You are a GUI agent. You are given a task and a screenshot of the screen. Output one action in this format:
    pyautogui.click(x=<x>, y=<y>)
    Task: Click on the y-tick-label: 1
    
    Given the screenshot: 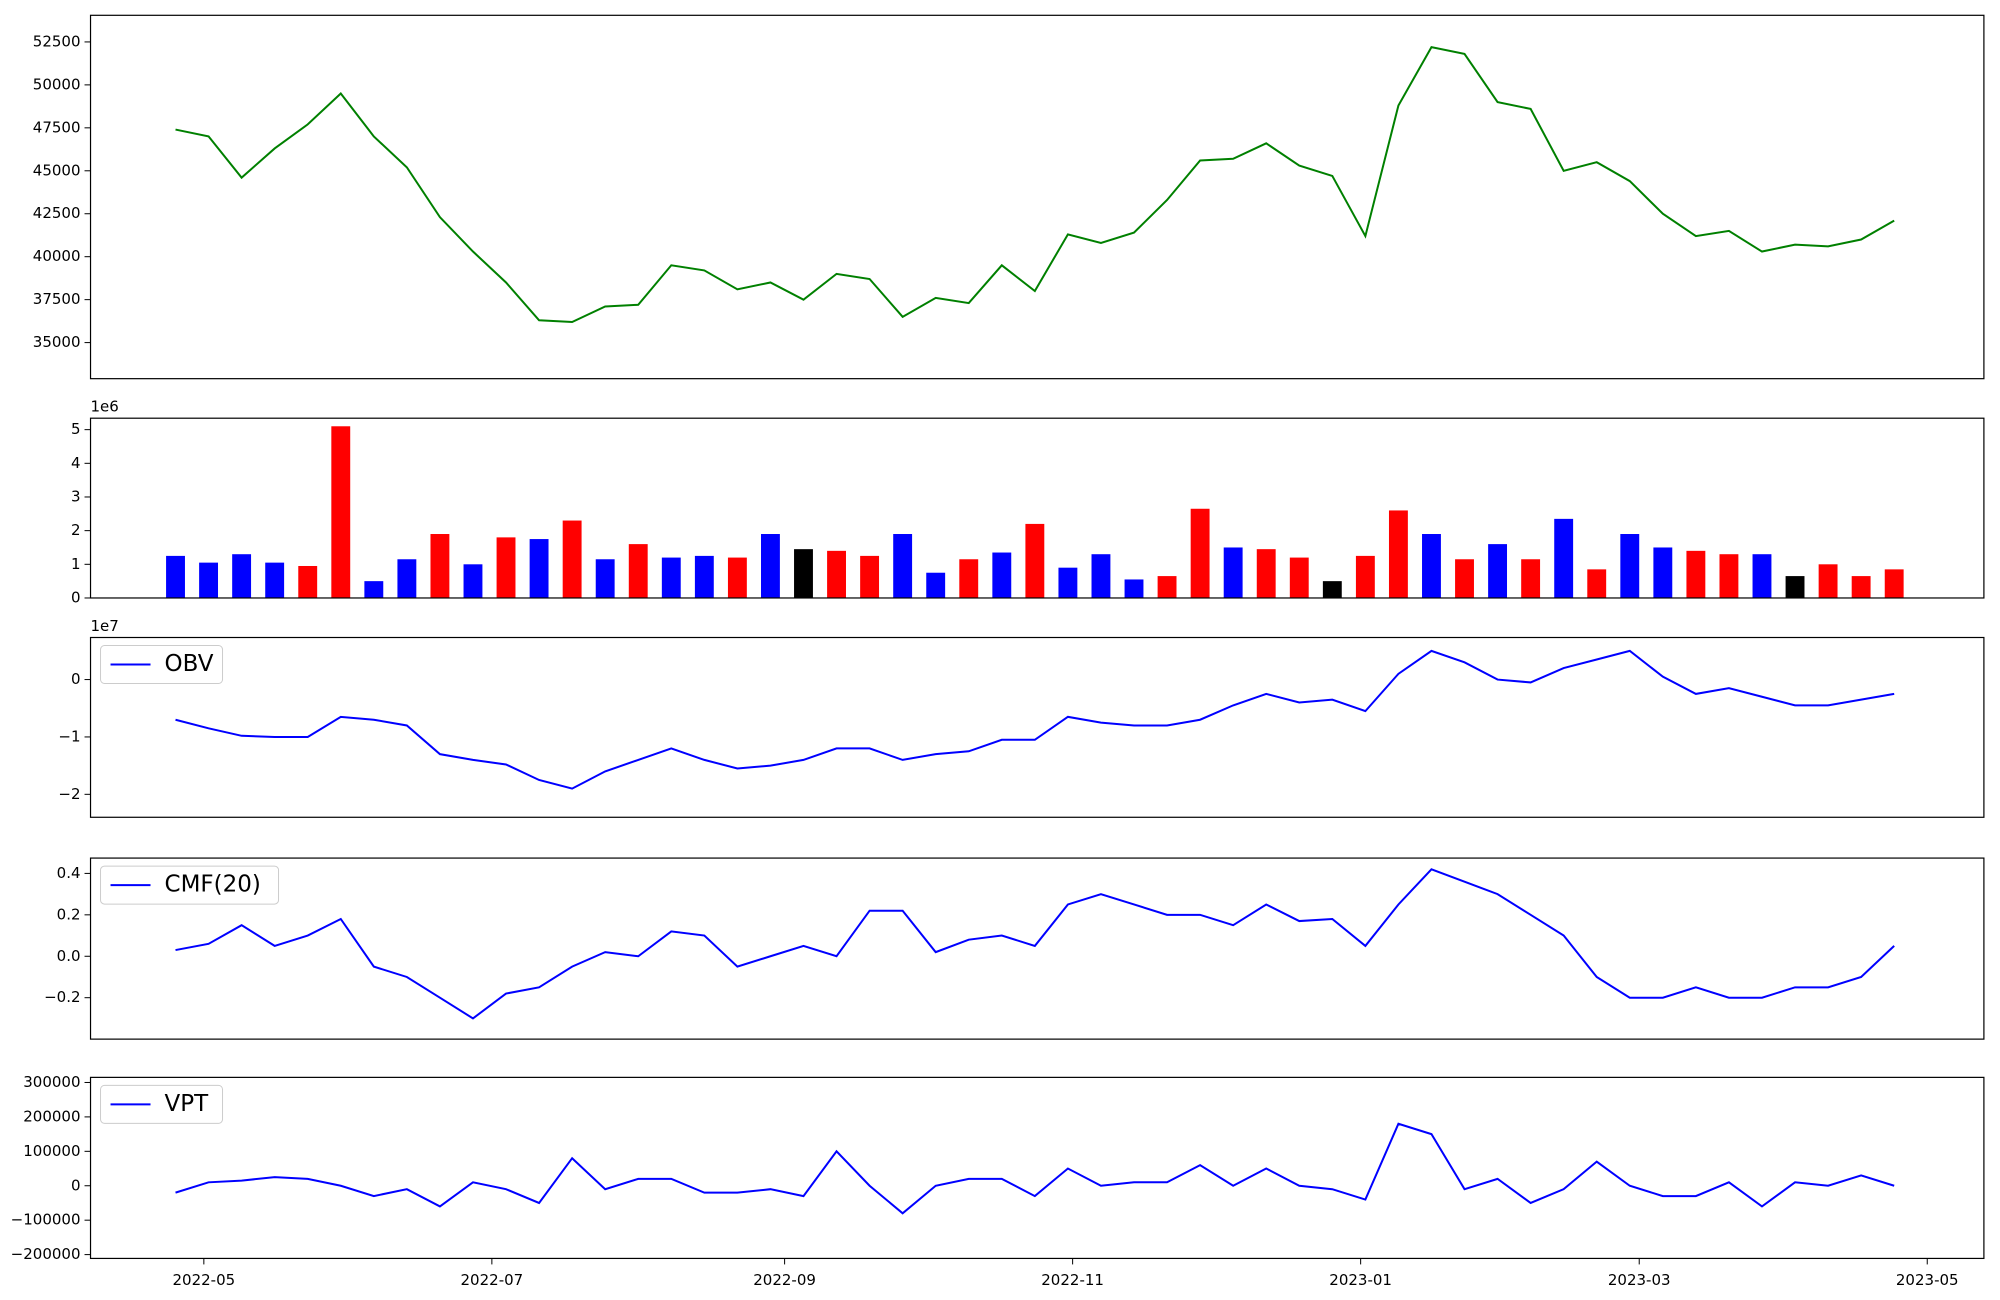 What is the action you would take?
    pyautogui.click(x=76, y=564)
    